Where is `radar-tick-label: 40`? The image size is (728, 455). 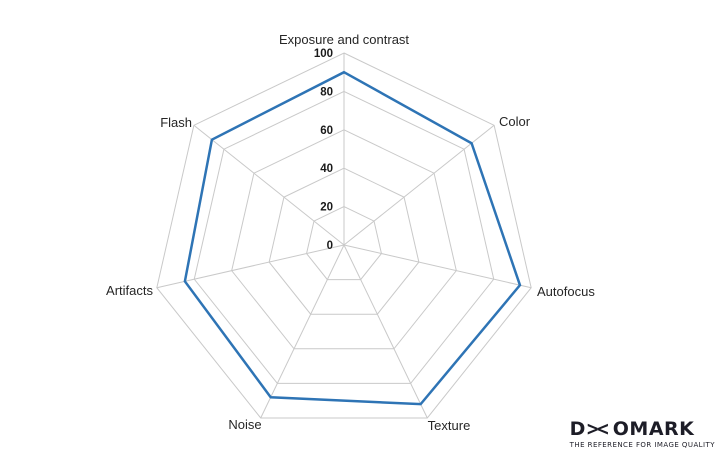 radar-tick-label: 40 is located at coordinates (326, 169).